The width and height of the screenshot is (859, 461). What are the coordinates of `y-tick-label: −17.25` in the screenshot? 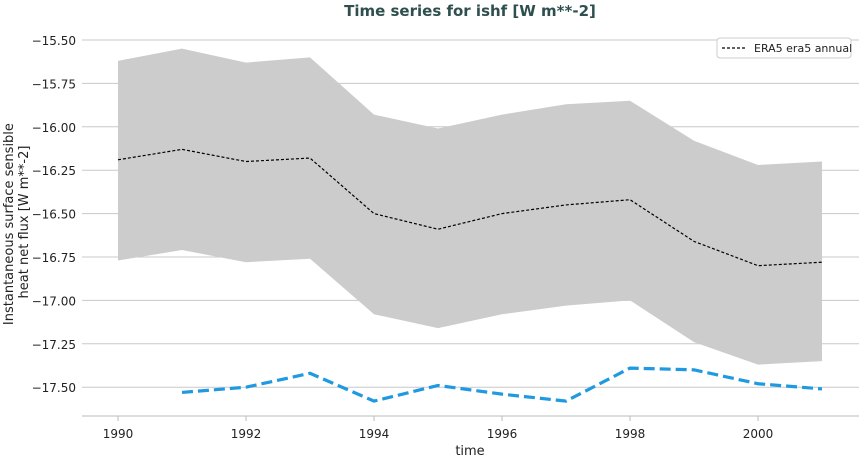 It's located at (54, 345).